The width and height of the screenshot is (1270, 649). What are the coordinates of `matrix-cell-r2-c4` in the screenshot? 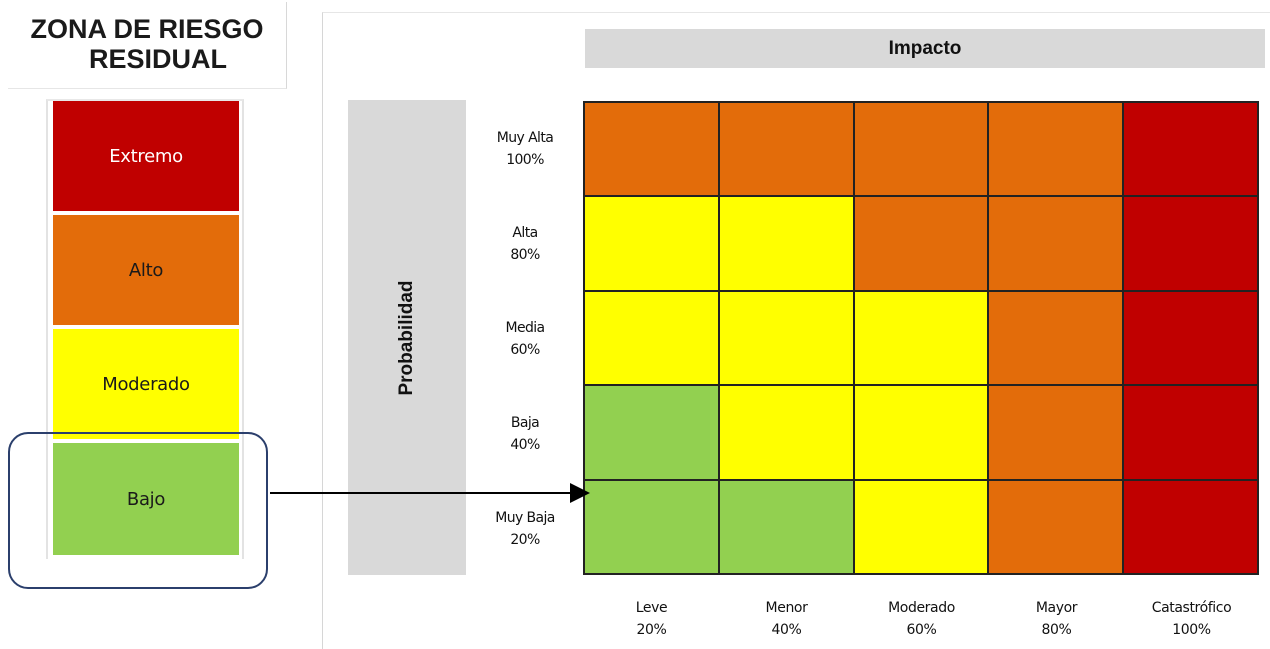 It's located at (1190, 338).